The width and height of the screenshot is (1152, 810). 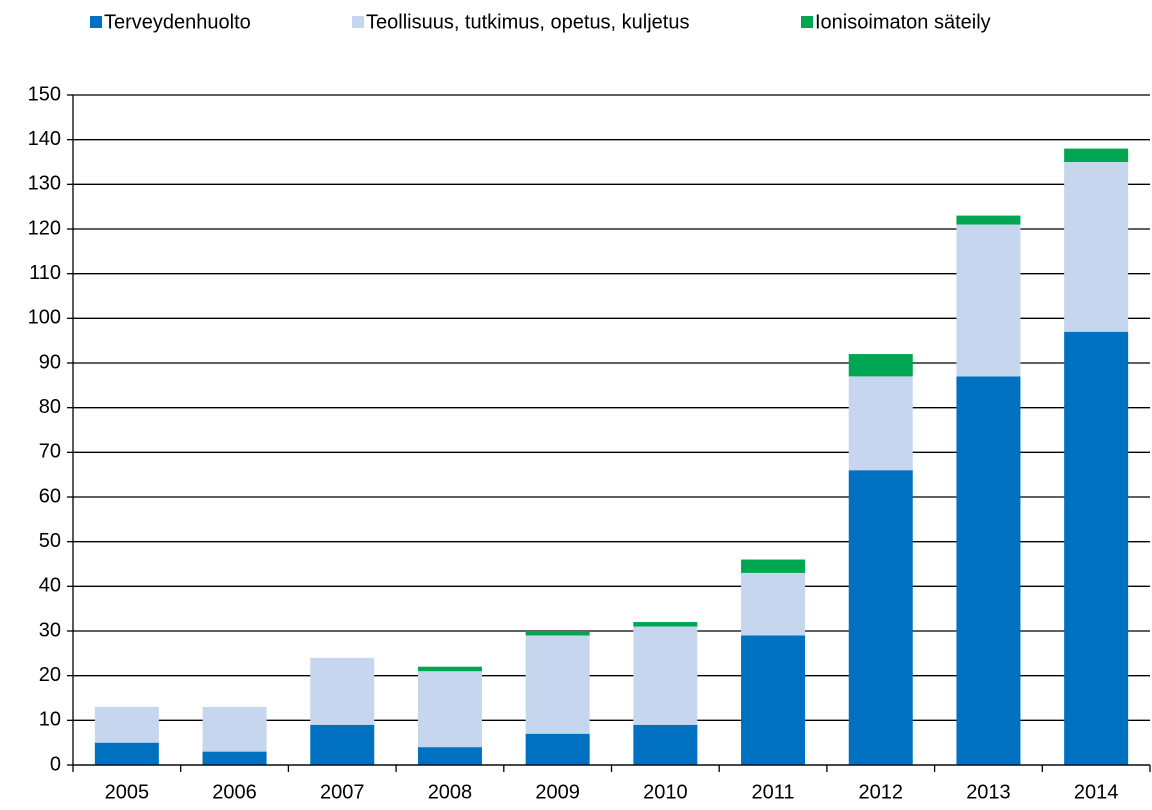 I want to click on x-tick-label: 2008, so click(x=450, y=792).